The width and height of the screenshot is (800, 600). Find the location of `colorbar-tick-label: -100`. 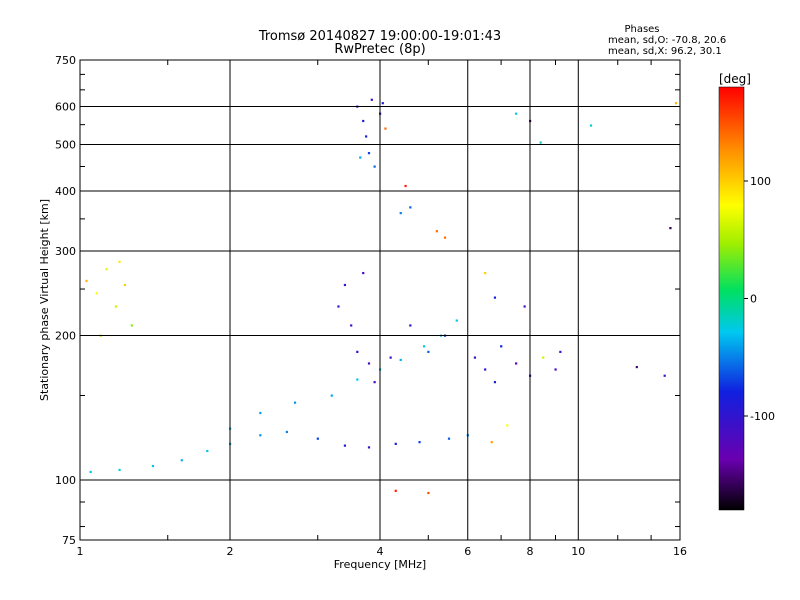

colorbar-tick-label: -100 is located at coordinates (762, 416).